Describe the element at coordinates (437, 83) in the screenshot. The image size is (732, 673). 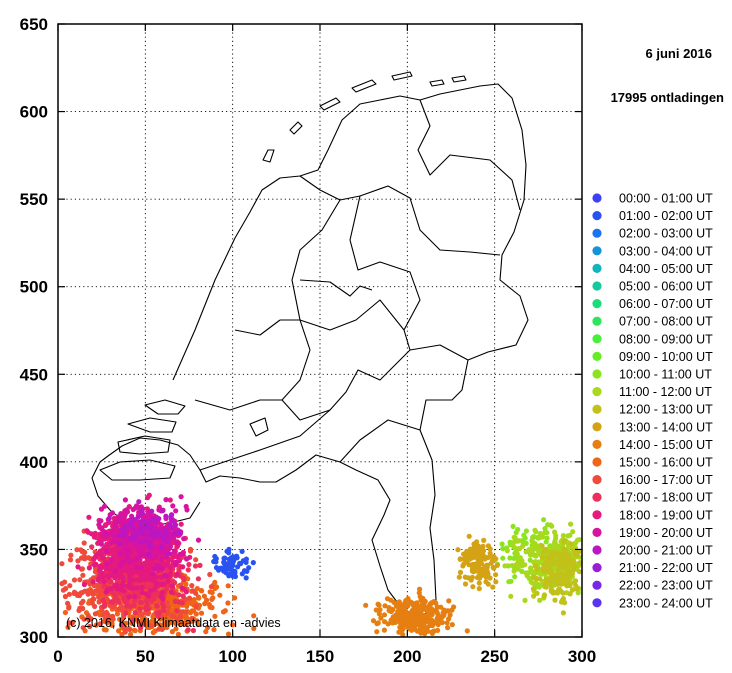
I see `island` at that location.